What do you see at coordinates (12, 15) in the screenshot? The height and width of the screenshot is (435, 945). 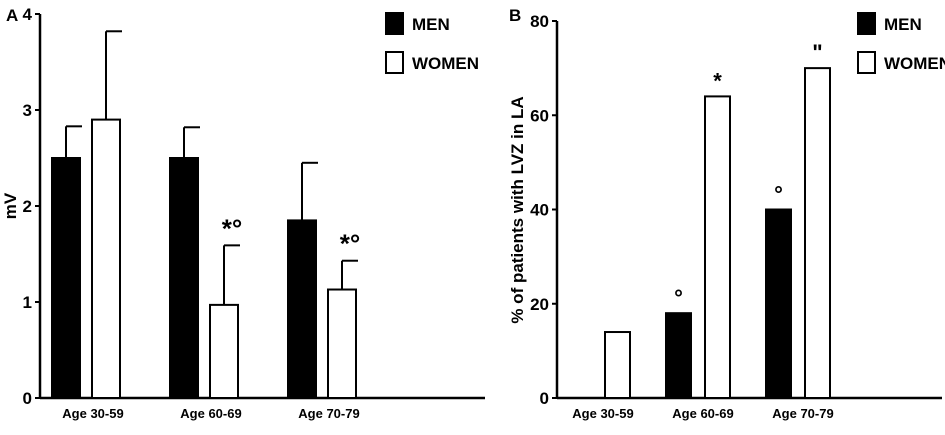 I see `panel-letter: A` at bounding box center [12, 15].